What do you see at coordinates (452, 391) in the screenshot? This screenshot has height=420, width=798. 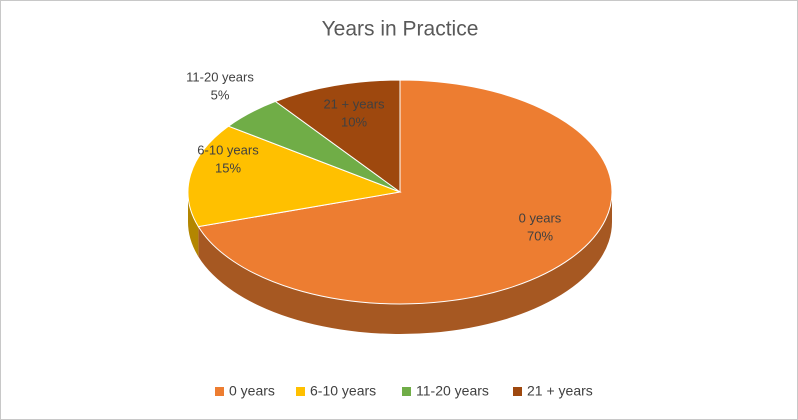 I see `legend-label: 11-20 years` at bounding box center [452, 391].